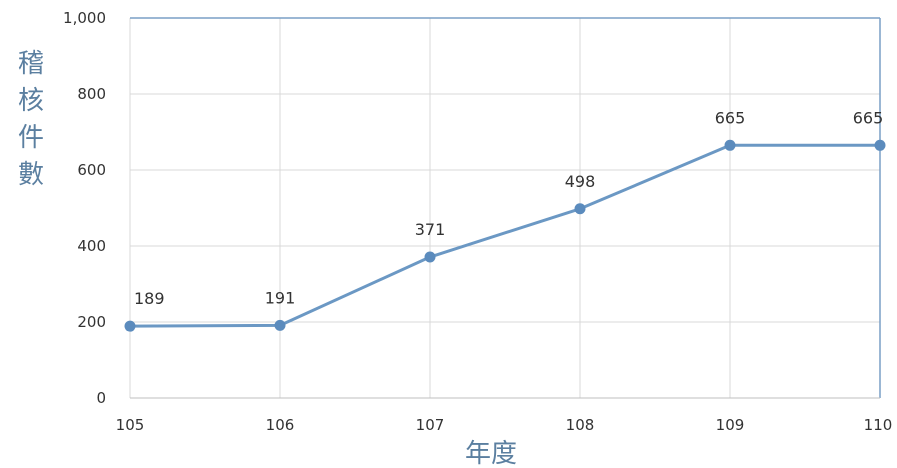 This screenshot has width=897, height=468. I want to click on data-label: 189, so click(149, 298).